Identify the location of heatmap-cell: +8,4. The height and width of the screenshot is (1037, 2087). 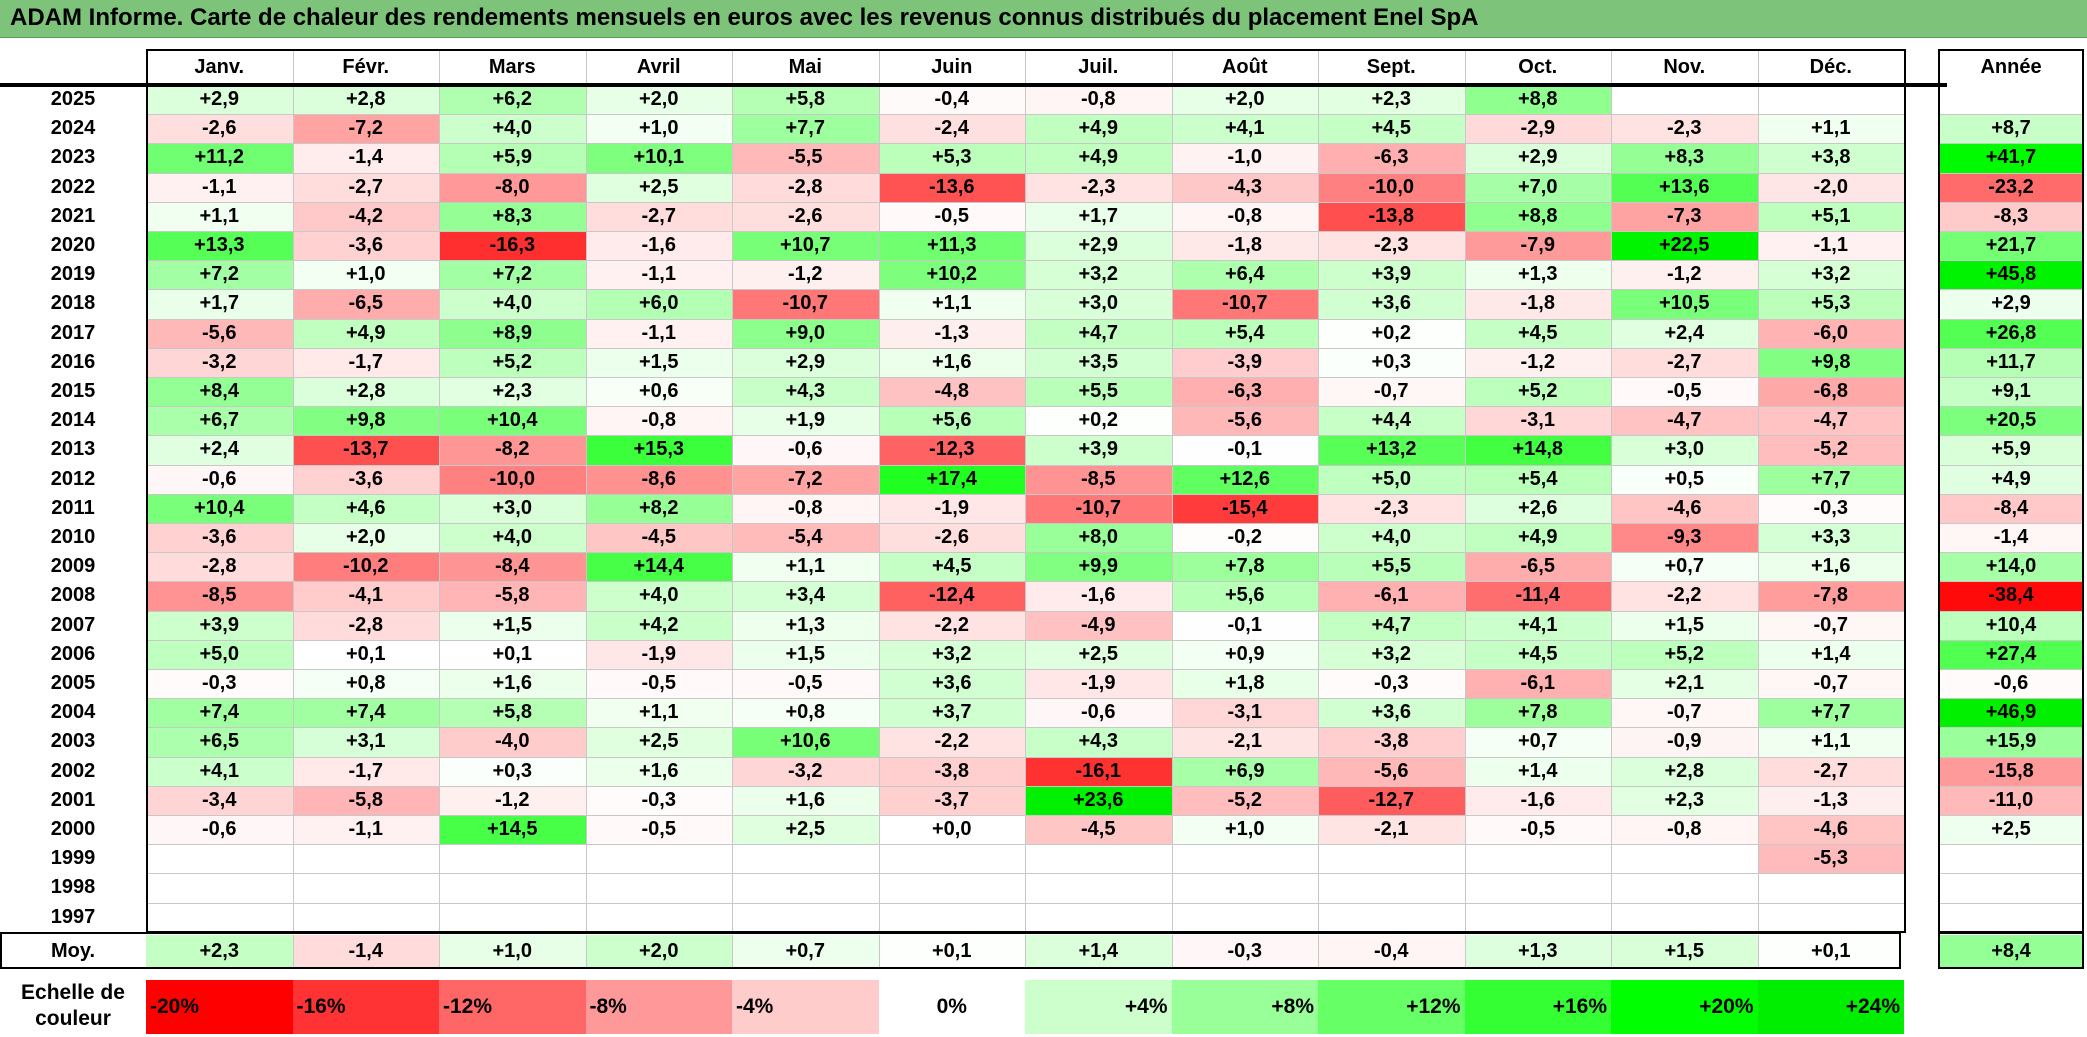
(219, 392).